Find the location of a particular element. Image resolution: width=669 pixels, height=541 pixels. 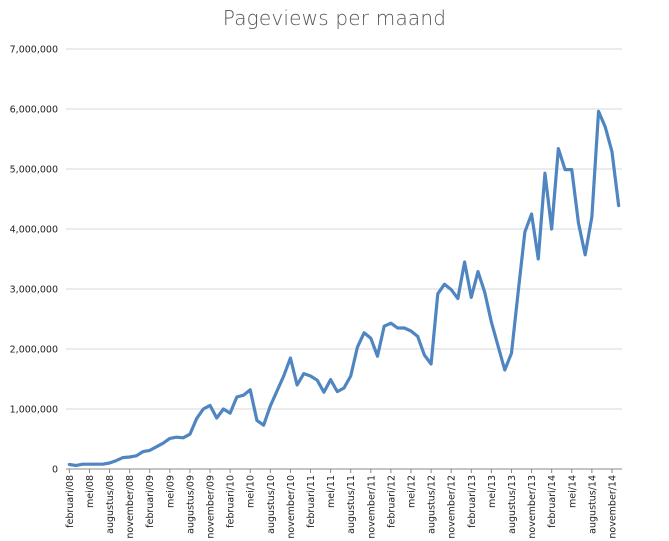

y-tick-label: 1,000,000 is located at coordinates (34, 410).